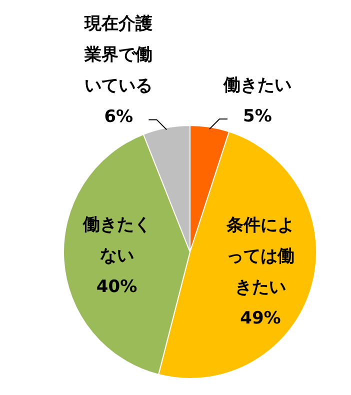 This screenshot has height=395, width=351. Describe the element at coordinates (257, 85) in the screenshot. I see `slice-label: 働きたい` at that location.